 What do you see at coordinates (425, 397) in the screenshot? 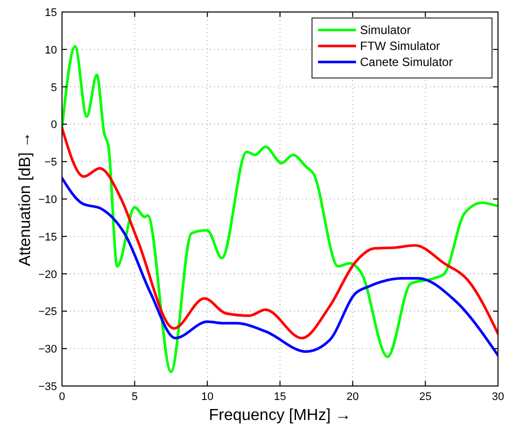
I see `x-tick-label: 25` at bounding box center [425, 397].